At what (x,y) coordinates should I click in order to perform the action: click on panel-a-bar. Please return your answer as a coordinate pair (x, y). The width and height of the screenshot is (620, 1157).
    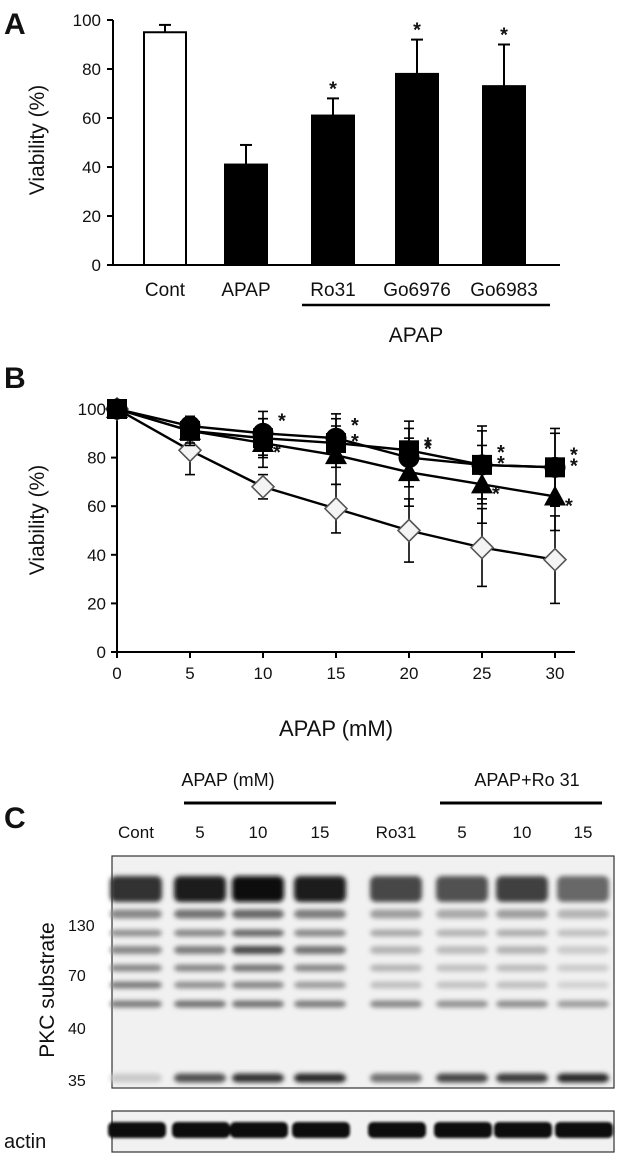
    Looking at the image, I should click on (417, 169).